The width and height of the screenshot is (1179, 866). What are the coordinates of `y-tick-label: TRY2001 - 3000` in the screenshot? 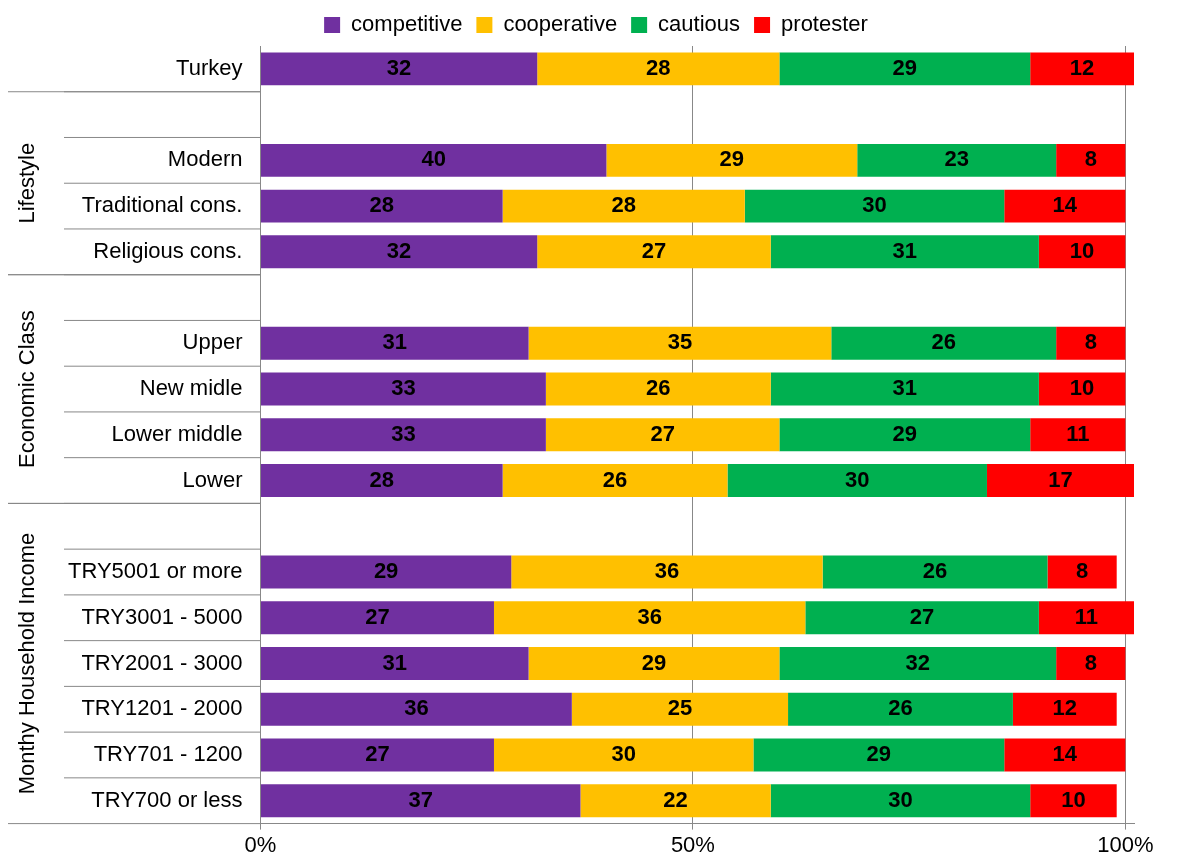 It's located at (162, 662).